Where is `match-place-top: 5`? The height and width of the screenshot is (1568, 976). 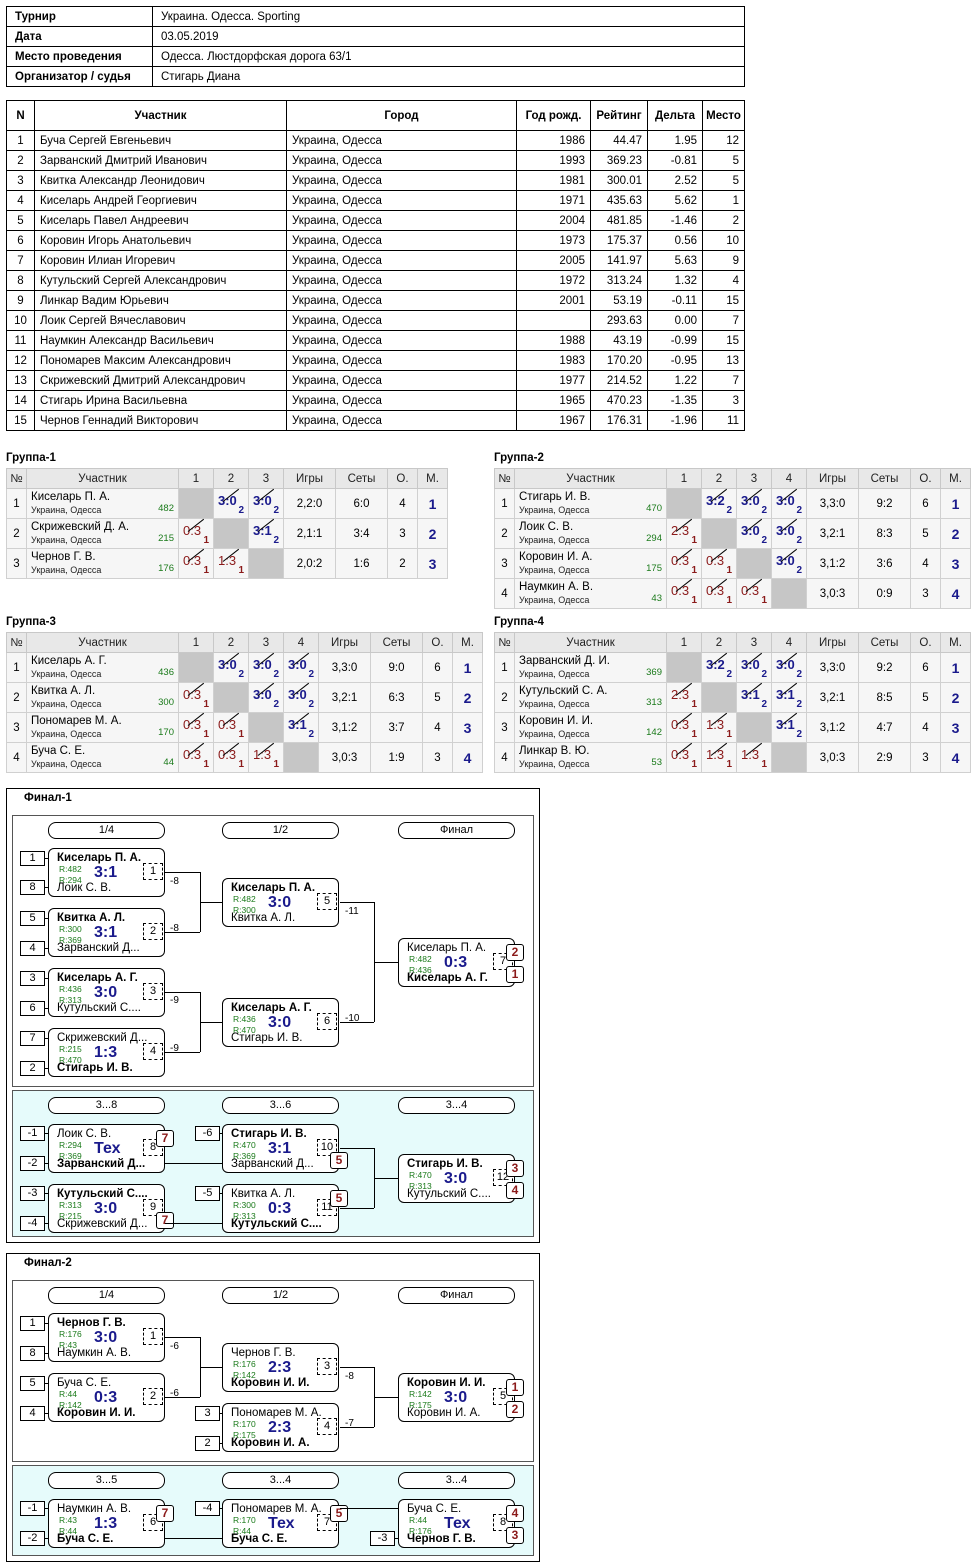
match-place-top: 5 is located at coordinates (339, 1198).